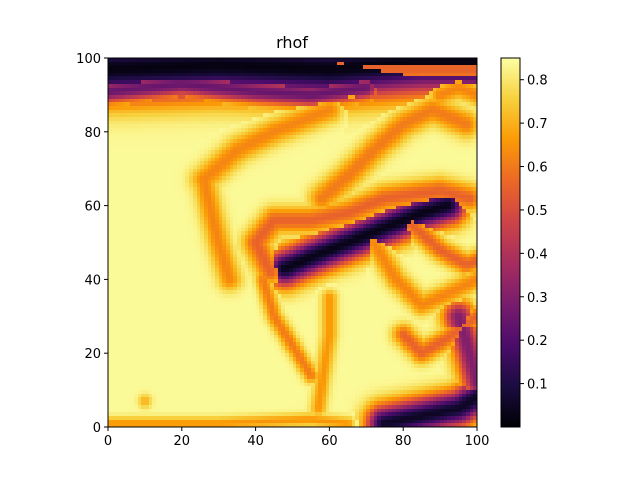 This screenshot has height=480, width=640. Describe the element at coordinates (255, 441) in the screenshot. I see `x-tick-label: 40` at that location.